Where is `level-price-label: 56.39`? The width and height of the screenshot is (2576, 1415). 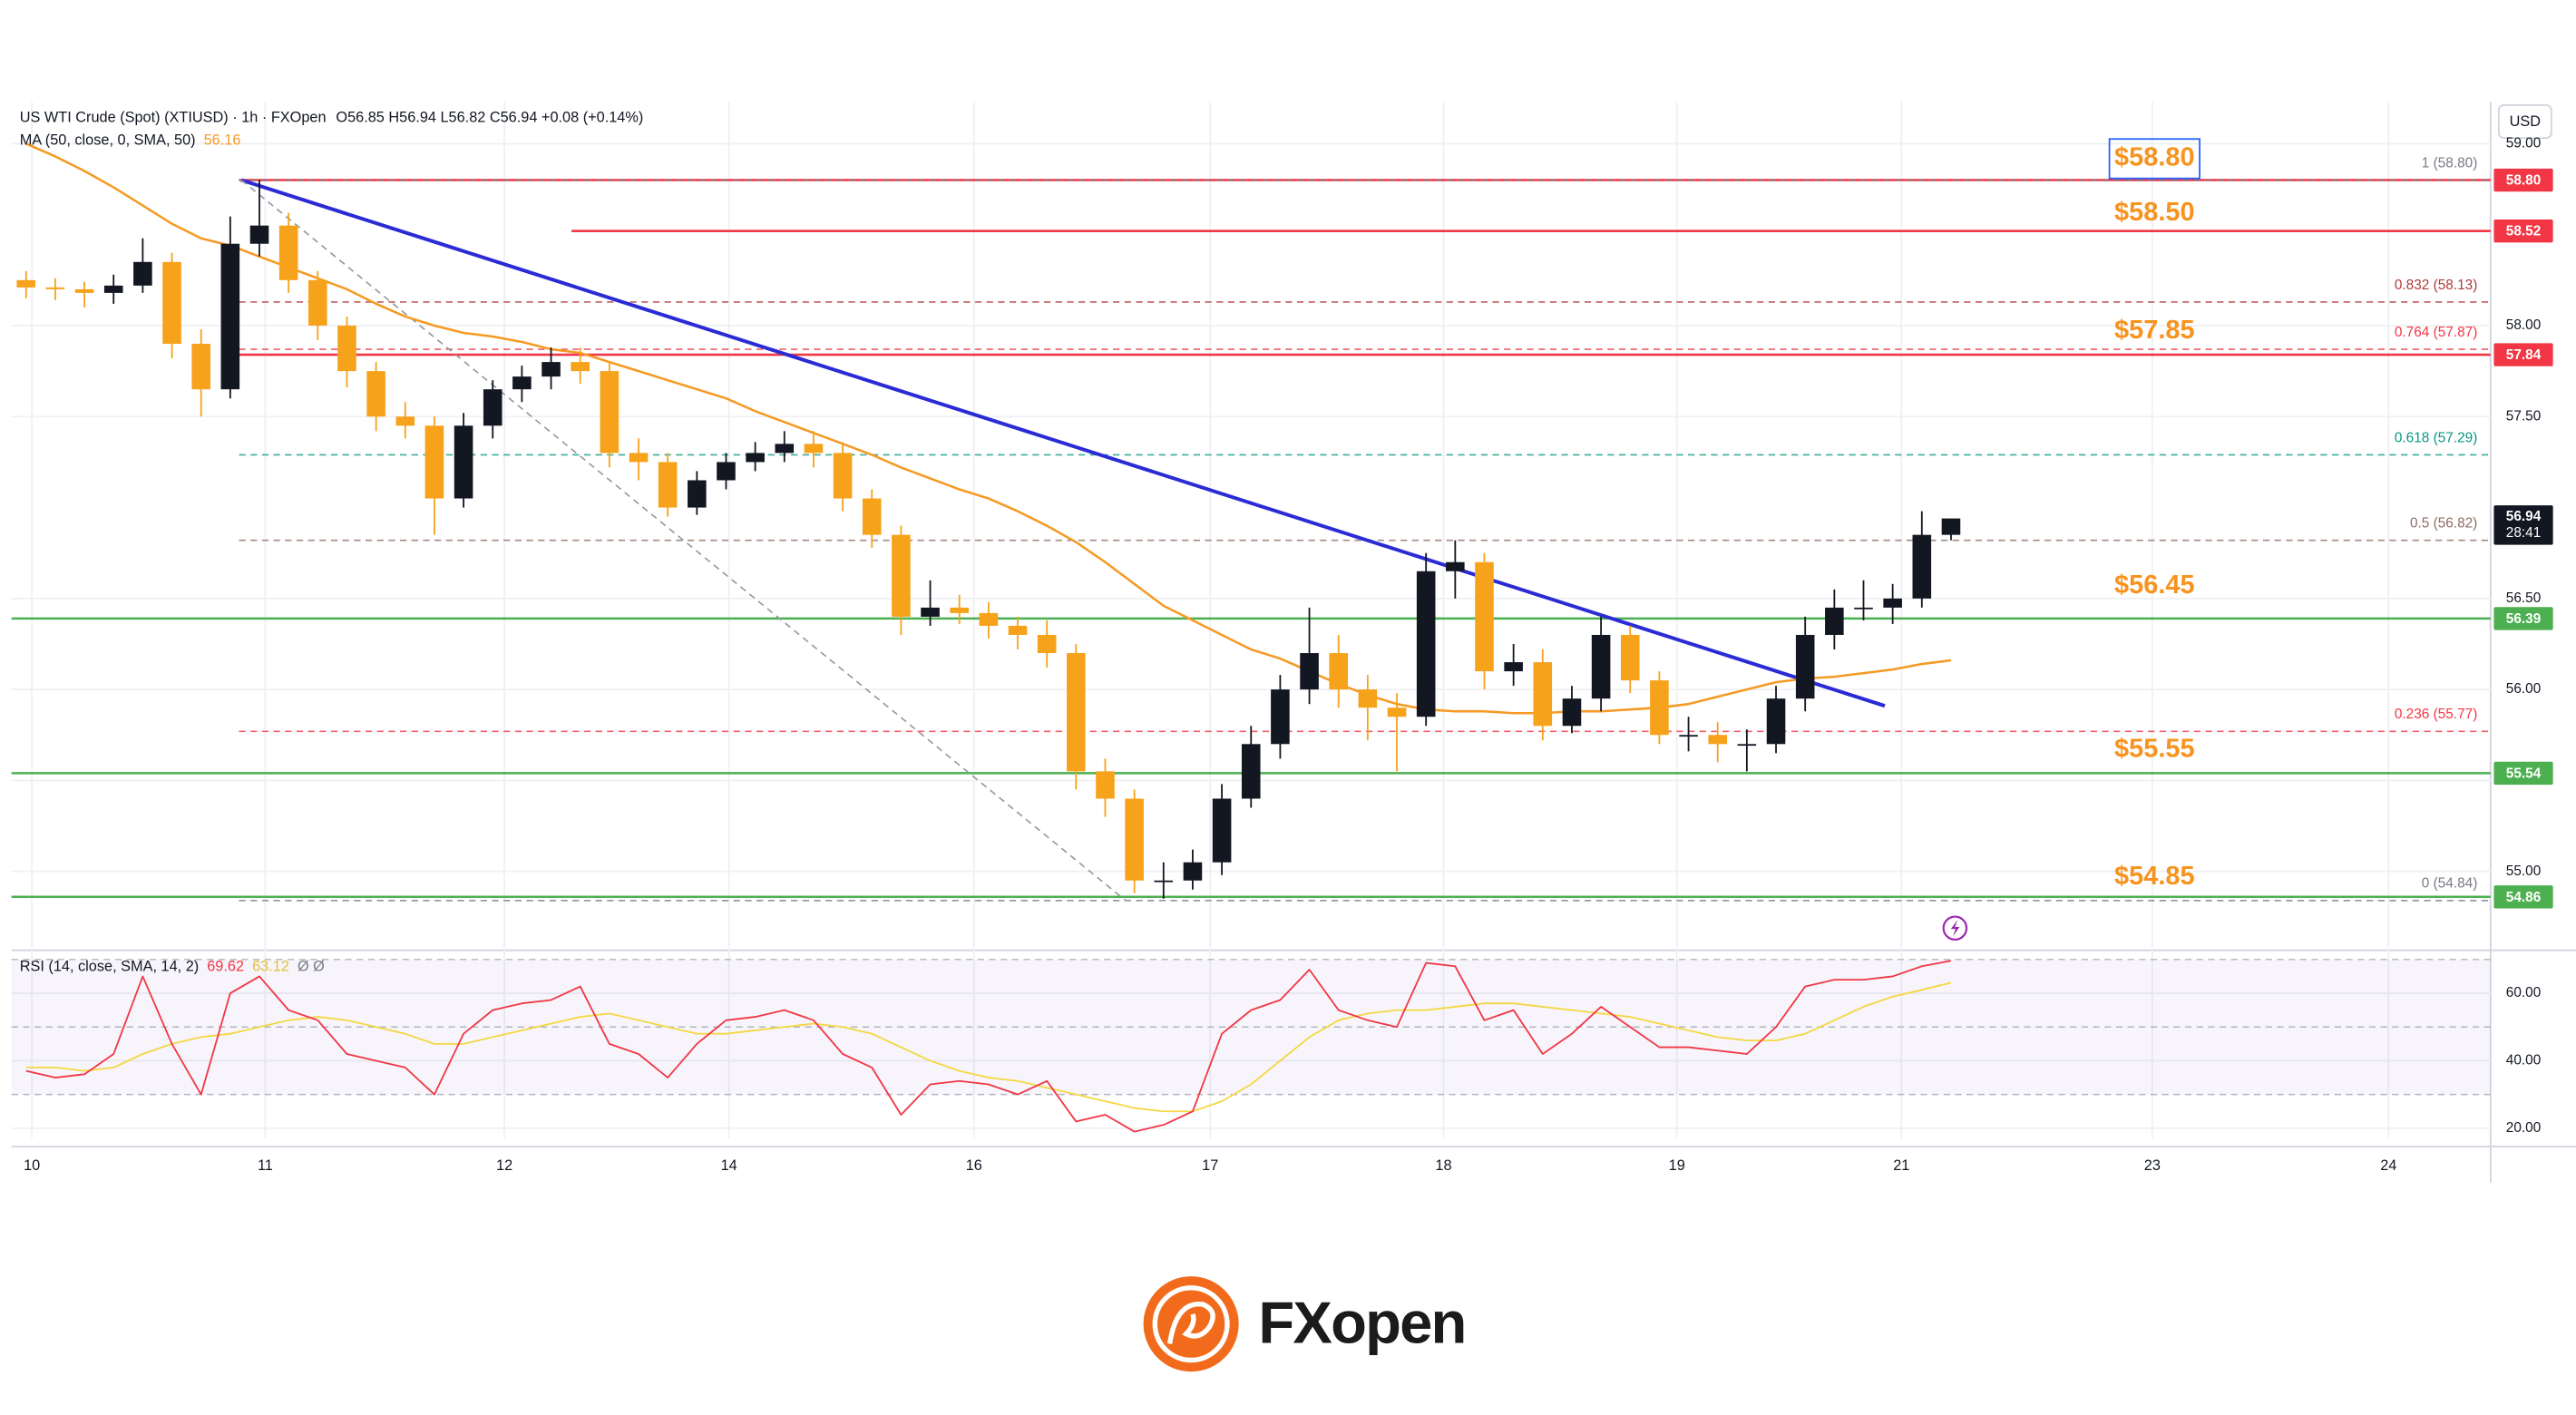 level-price-label: 56.39 is located at coordinates (2523, 619).